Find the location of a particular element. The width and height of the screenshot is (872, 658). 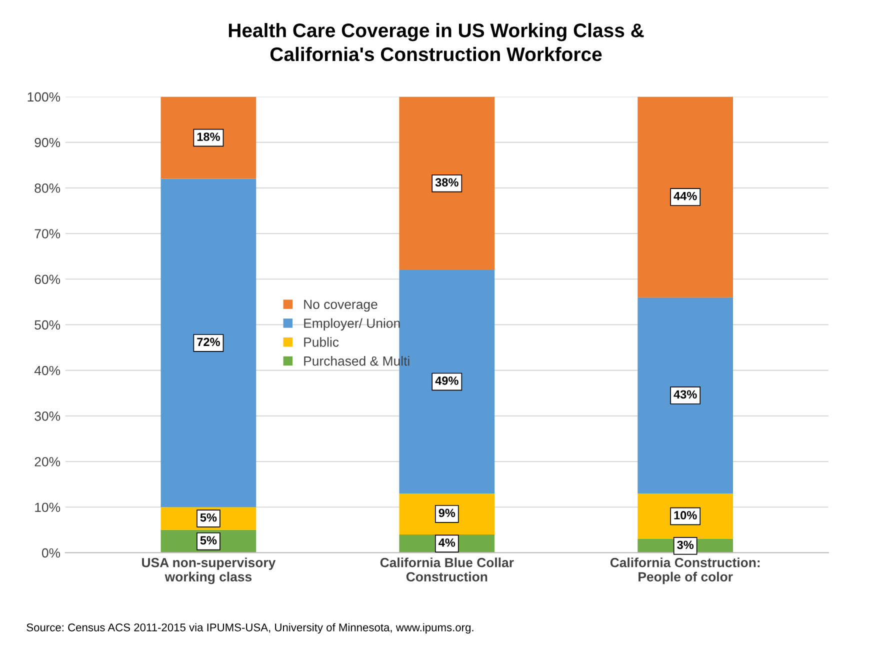

y-tick-label: 20% is located at coordinates (47, 461).